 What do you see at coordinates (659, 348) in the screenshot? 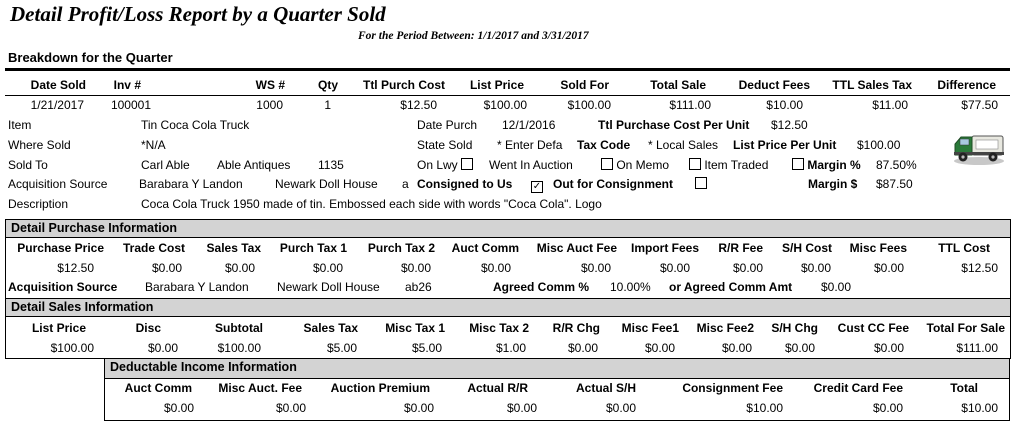
I see `sales-value-cell-7: $0.00` at bounding box center [659, 348].